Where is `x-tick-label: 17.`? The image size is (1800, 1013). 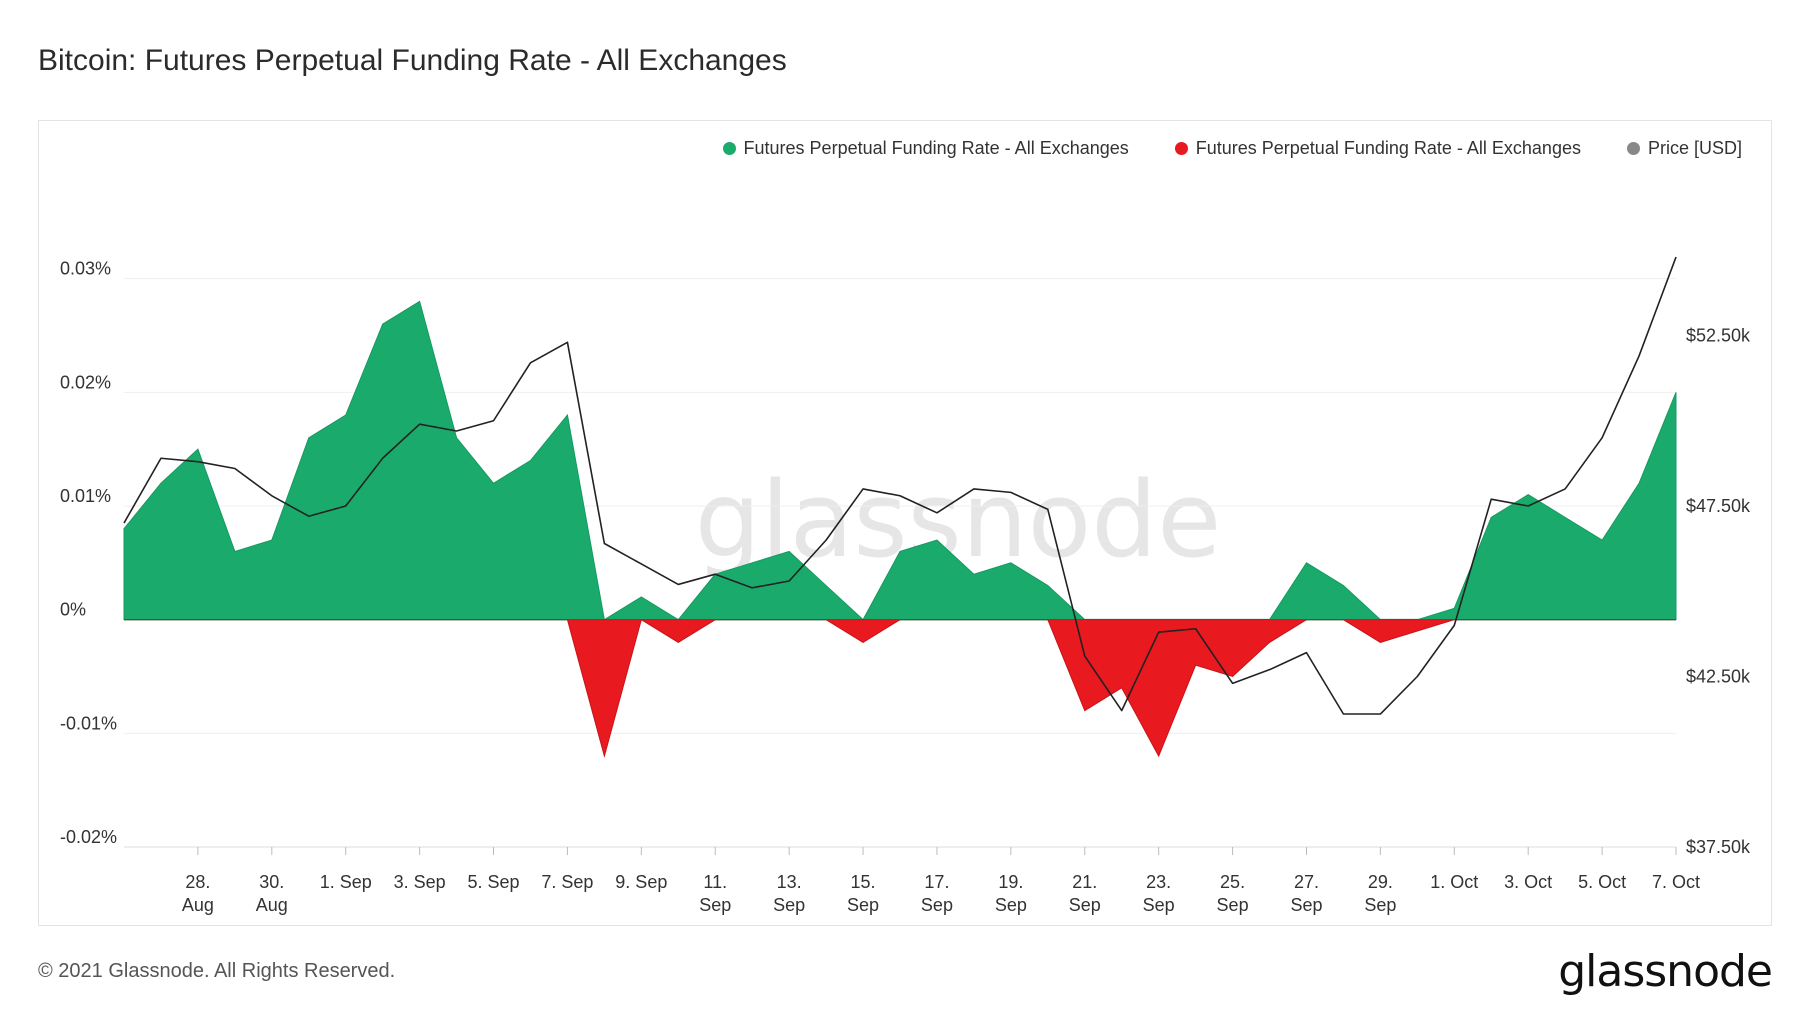 x-tick-label: 17. is located at coordinates (936, 882).